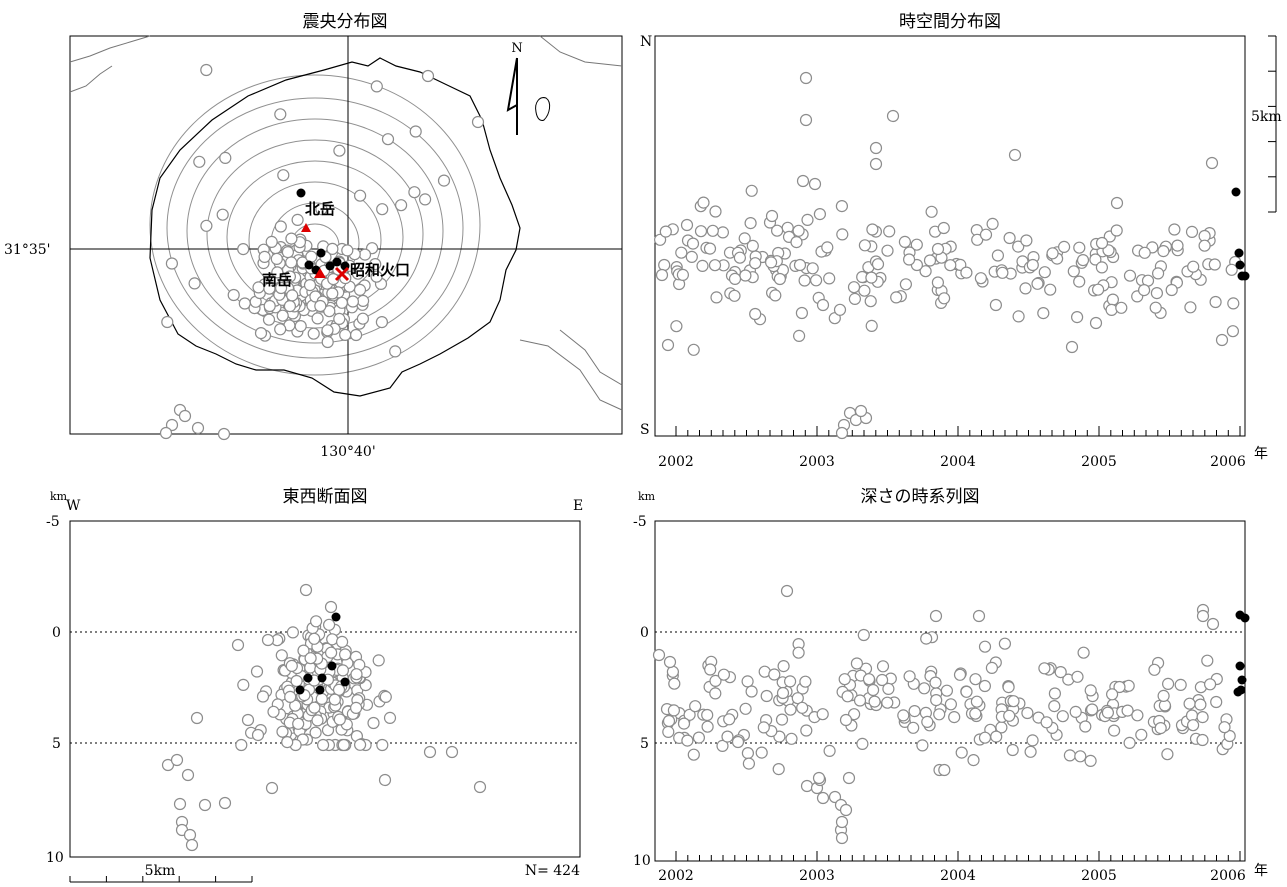 This screenshot has width=1287, height=887. I want to click on depth-recent-events, so click(1241, 653).